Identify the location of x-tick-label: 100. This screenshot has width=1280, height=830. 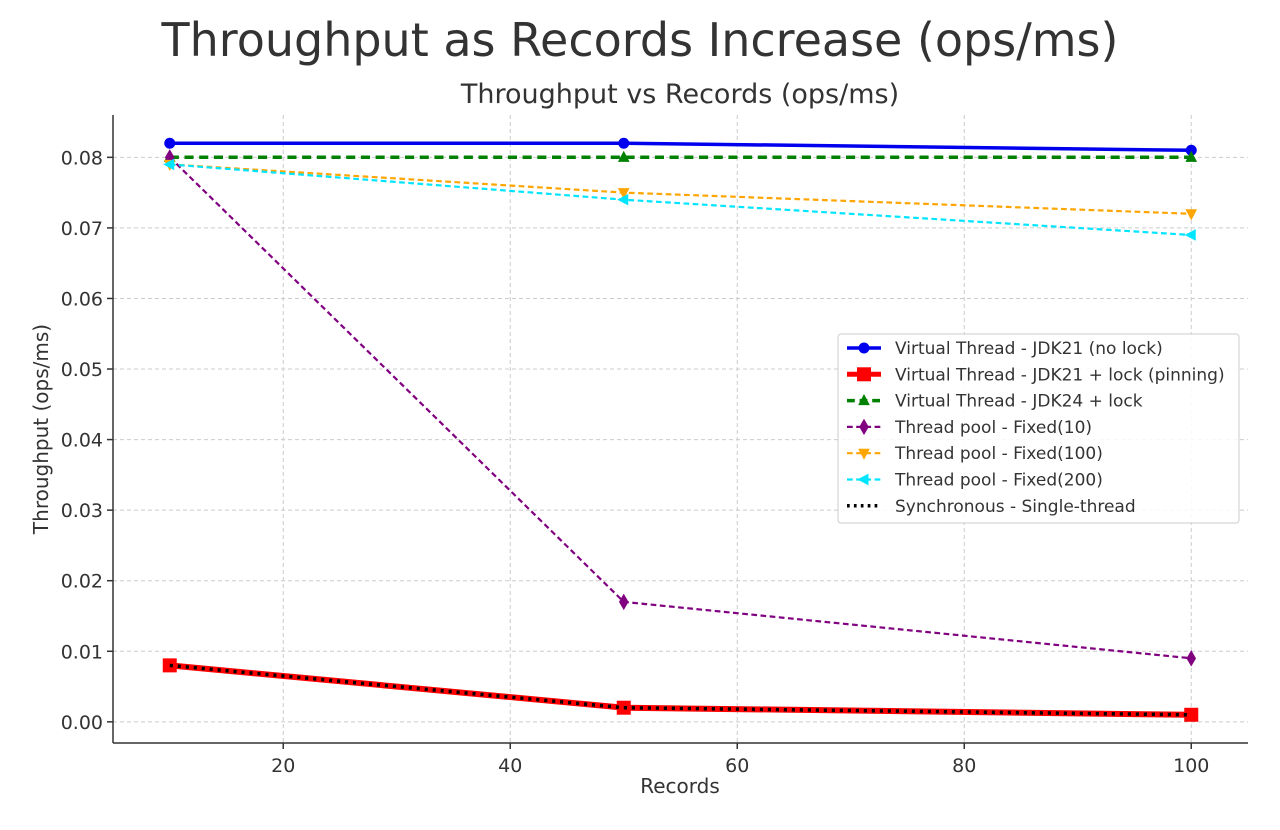
(1191, 766).